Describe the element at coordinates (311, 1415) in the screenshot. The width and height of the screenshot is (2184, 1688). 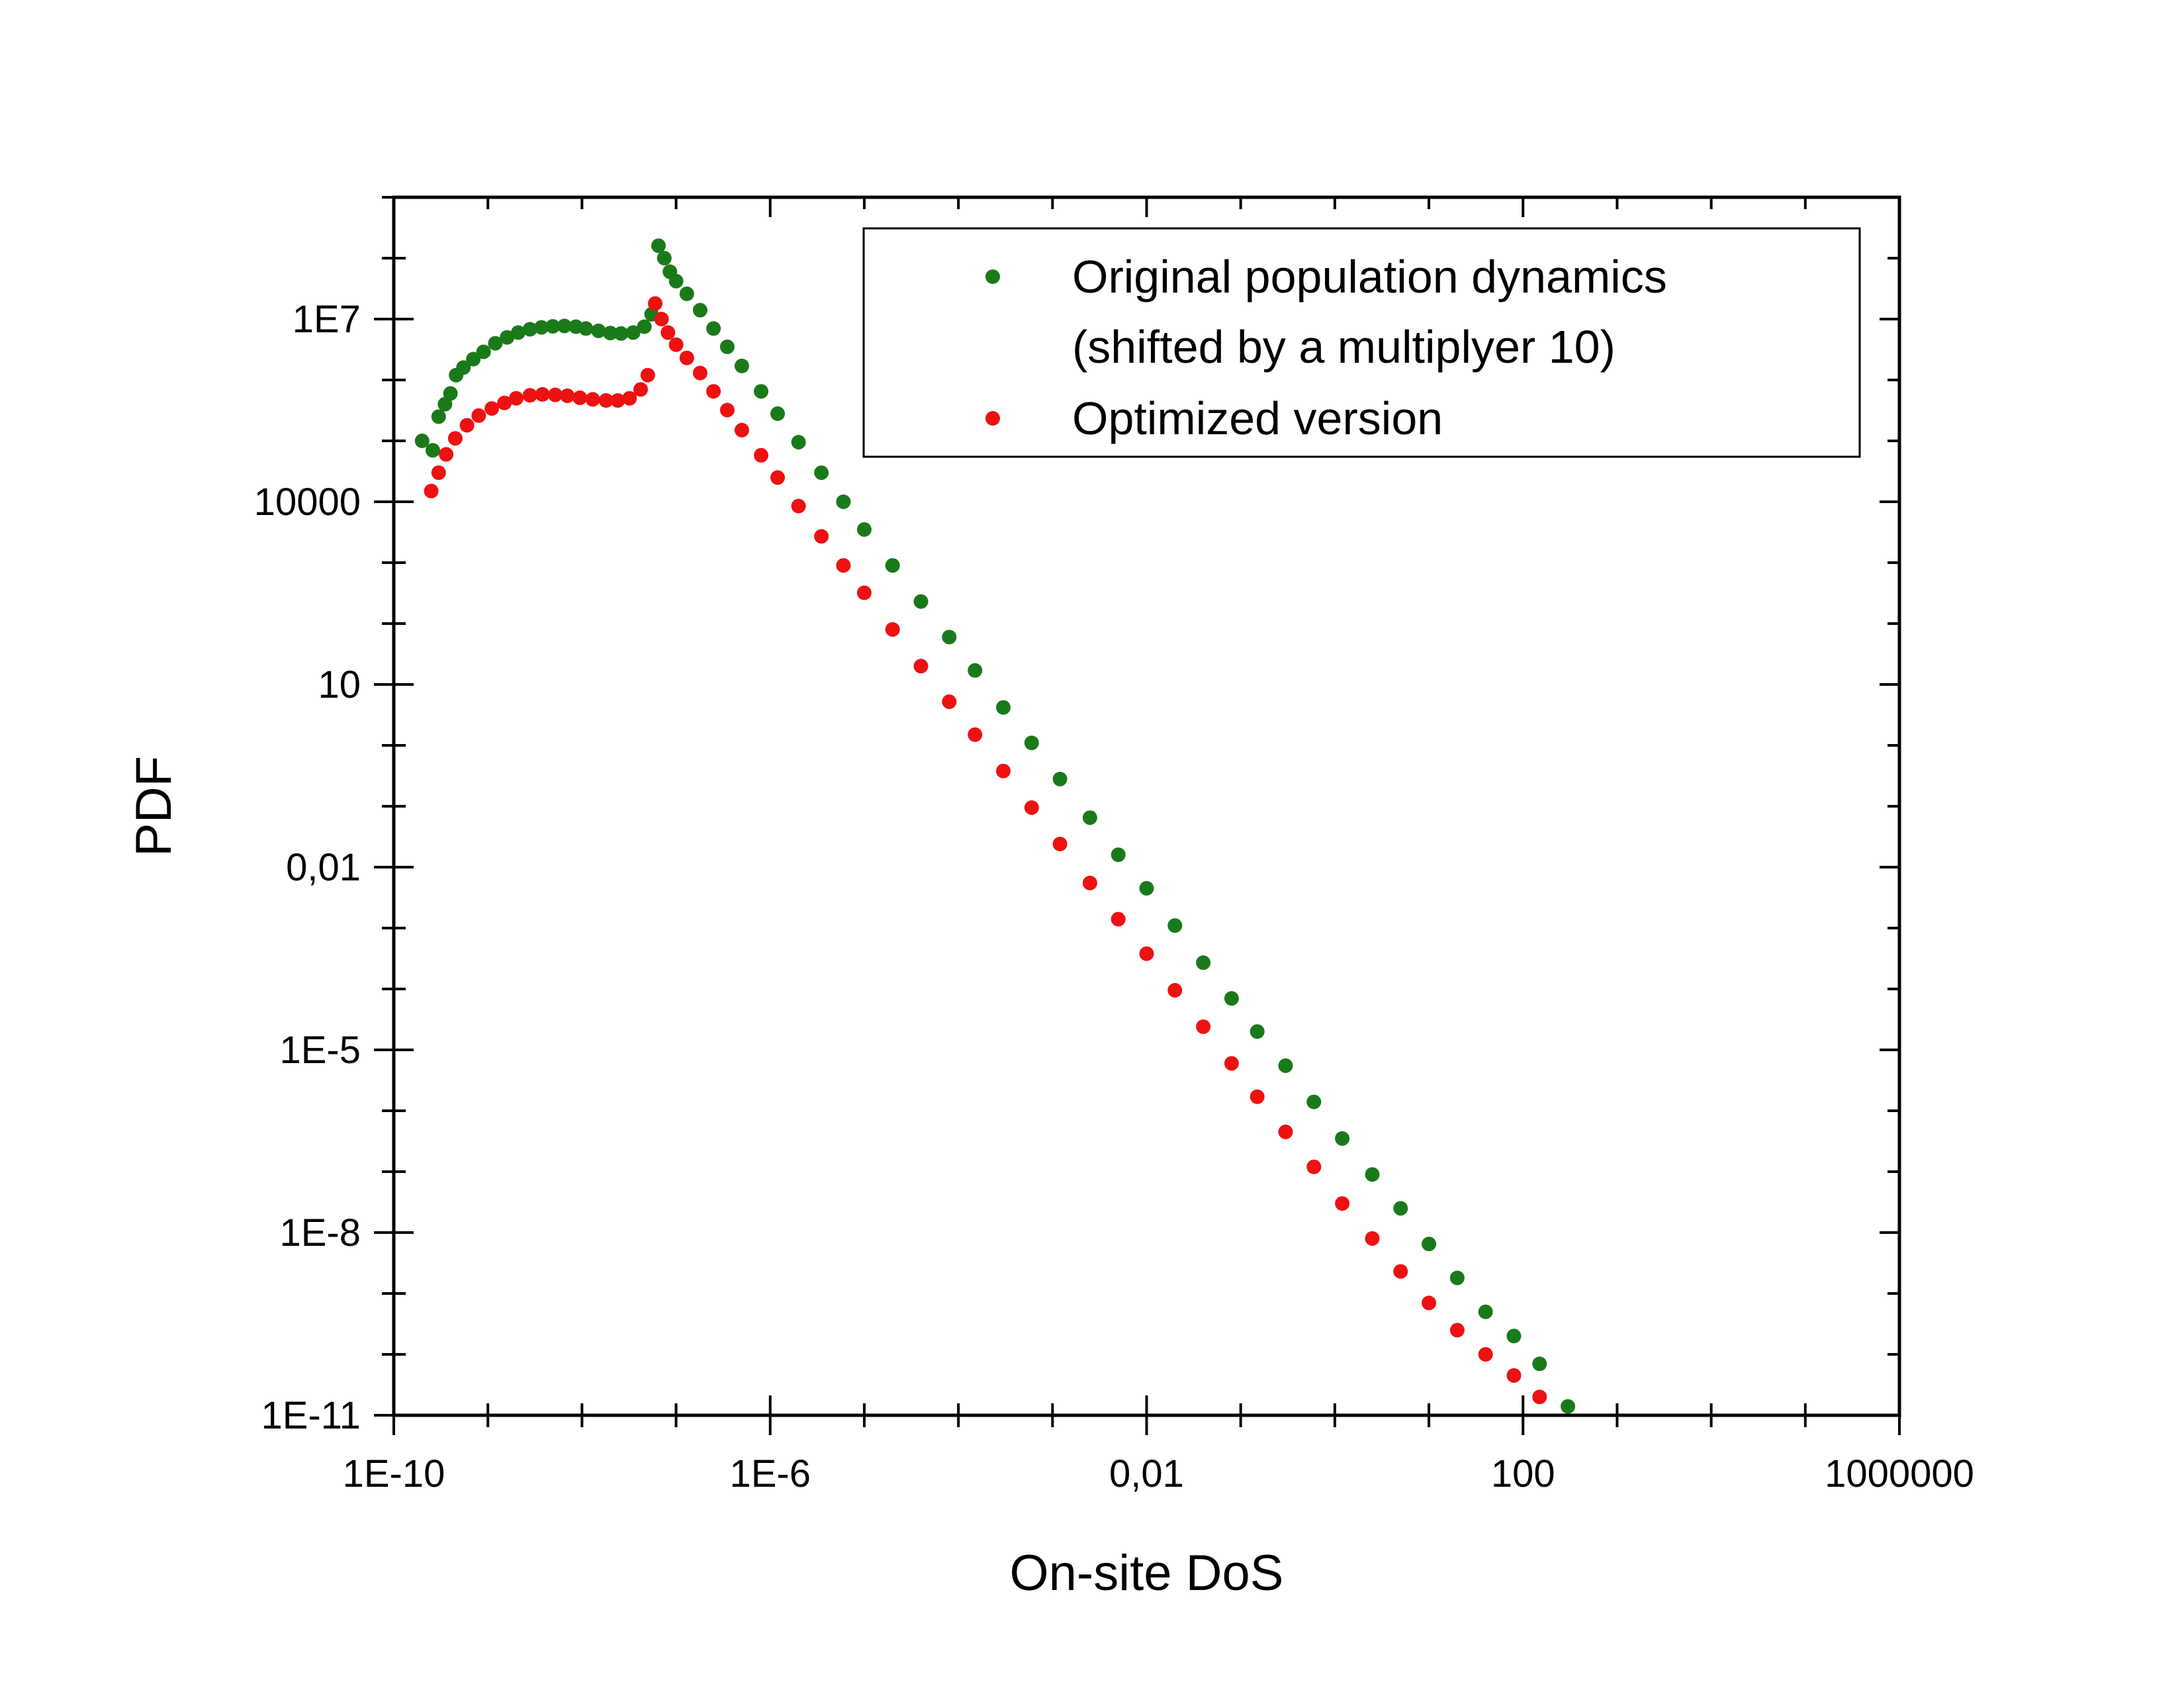
I see `y-tick-label: 1E-11` at that location.